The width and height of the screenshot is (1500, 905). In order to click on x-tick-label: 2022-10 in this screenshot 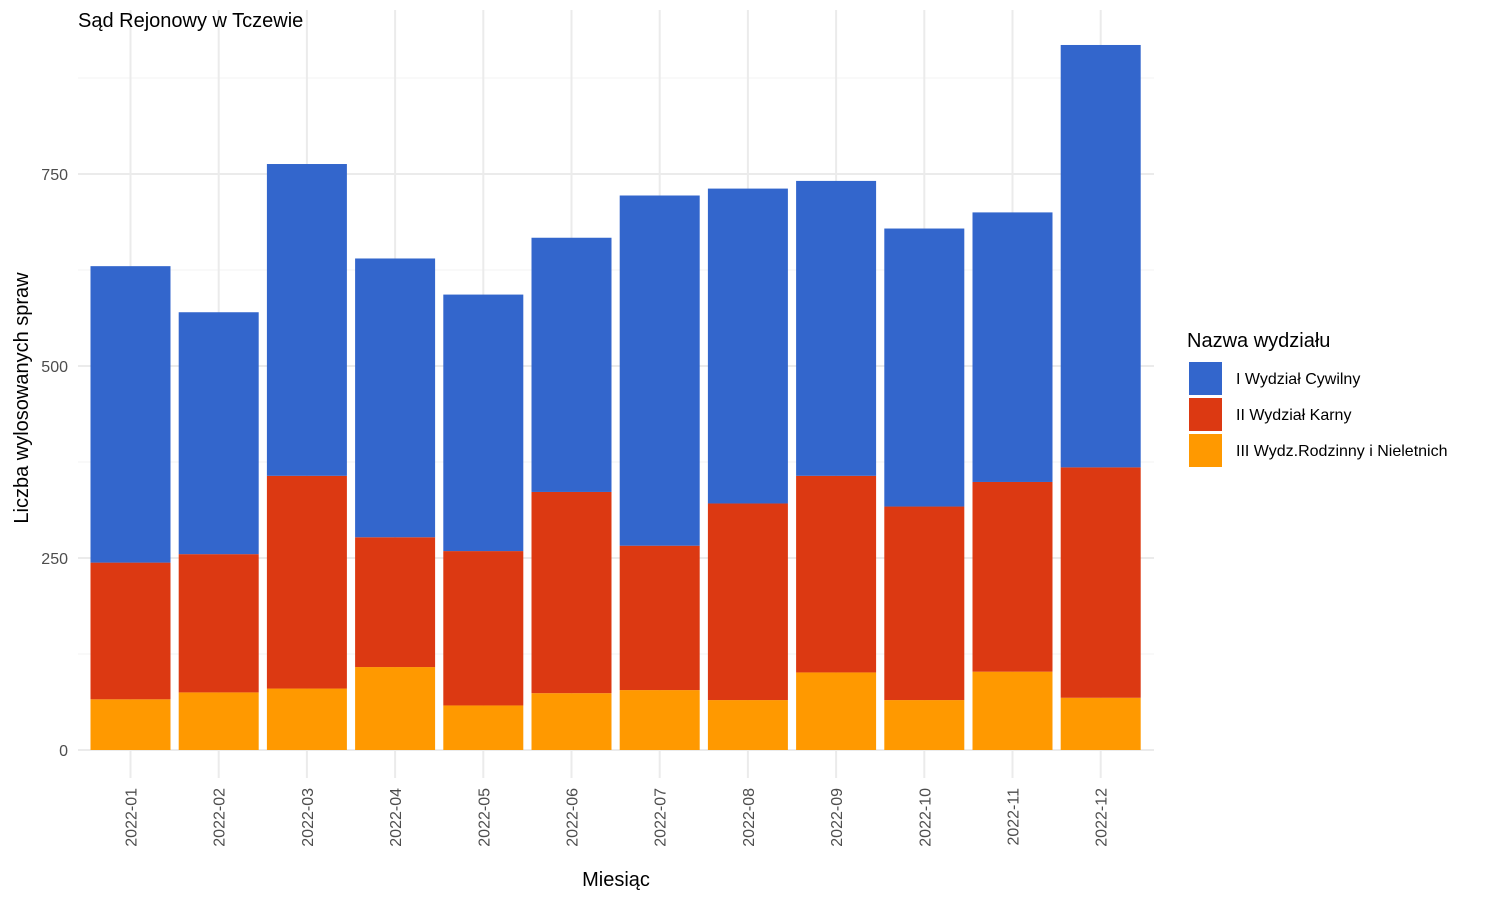, I will do `click(925, 817)`.